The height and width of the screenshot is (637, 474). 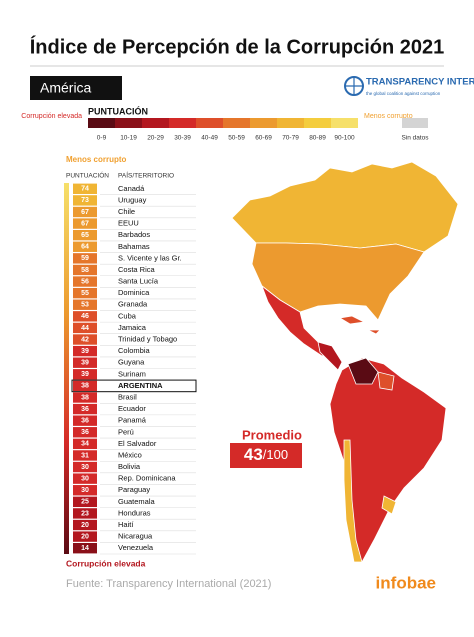 What do you see at coordinates (130, 454) in the screenshot?
I see `country: México` at bounding box center [130, 454].